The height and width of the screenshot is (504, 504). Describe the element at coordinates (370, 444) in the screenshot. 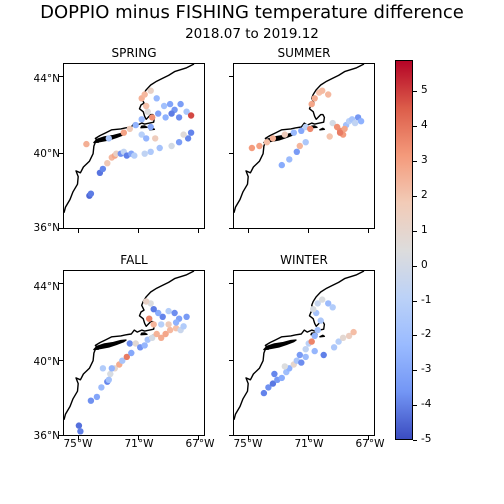

I see `lon-label-67w-right: 67°W` at that location.